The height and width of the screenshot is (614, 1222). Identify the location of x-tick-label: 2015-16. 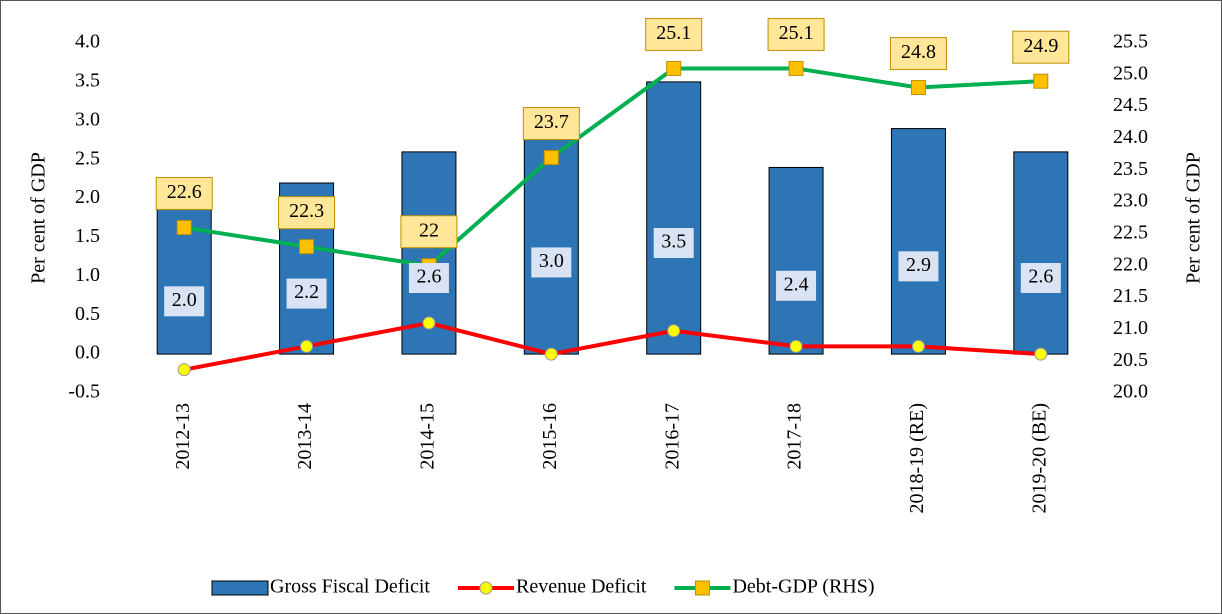
(550, 436).